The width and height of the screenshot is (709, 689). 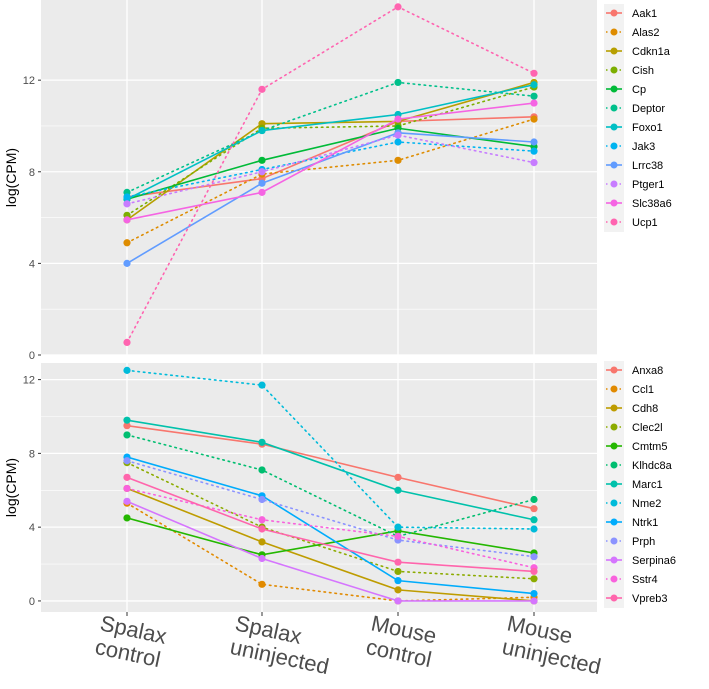 I want to click on series-line-Ptger1, so click(x=330, y=169).